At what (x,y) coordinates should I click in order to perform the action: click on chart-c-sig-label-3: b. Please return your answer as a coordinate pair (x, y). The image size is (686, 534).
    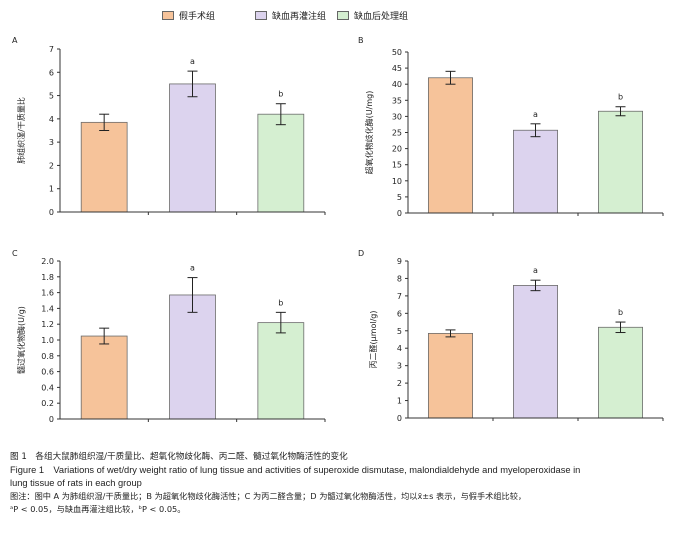
    Looking at the image, I should click on (280, 302).